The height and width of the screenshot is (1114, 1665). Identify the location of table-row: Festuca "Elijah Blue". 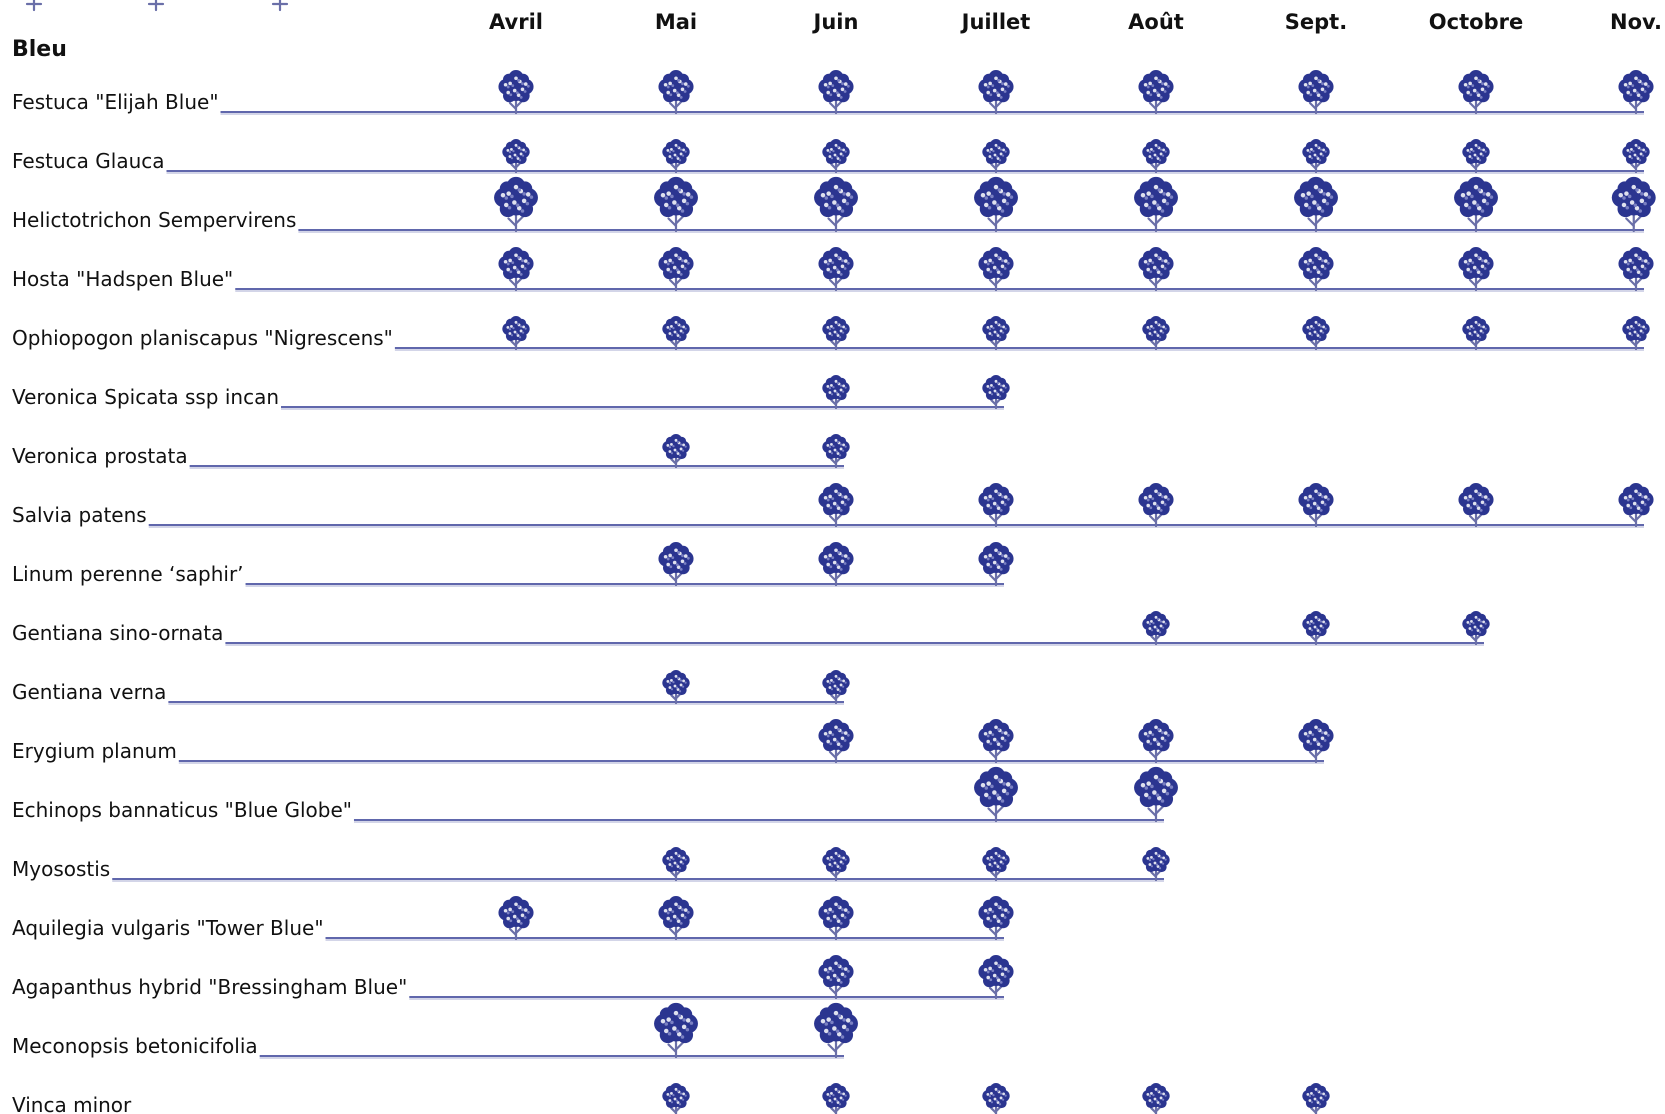
(833, 92).